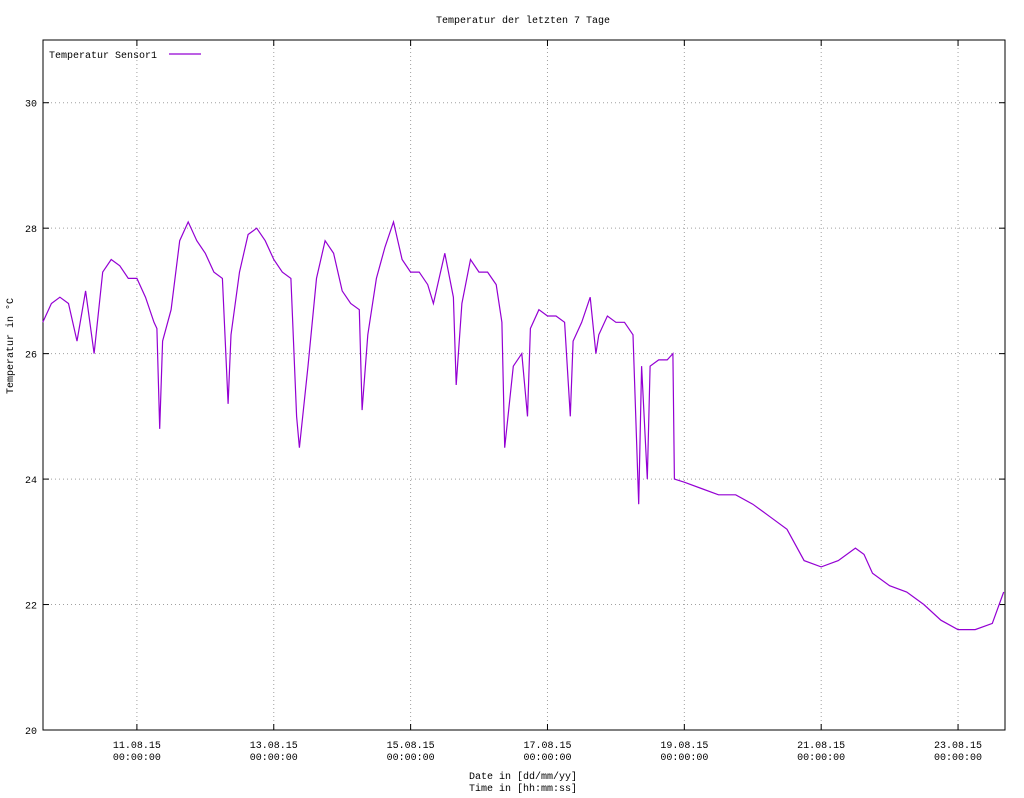 The image size is (1024, 798). Describe the element at coordinates (958, 752) in the screenshot. I see `x-tick-label: 23.08.15 00:00:00` at that location.